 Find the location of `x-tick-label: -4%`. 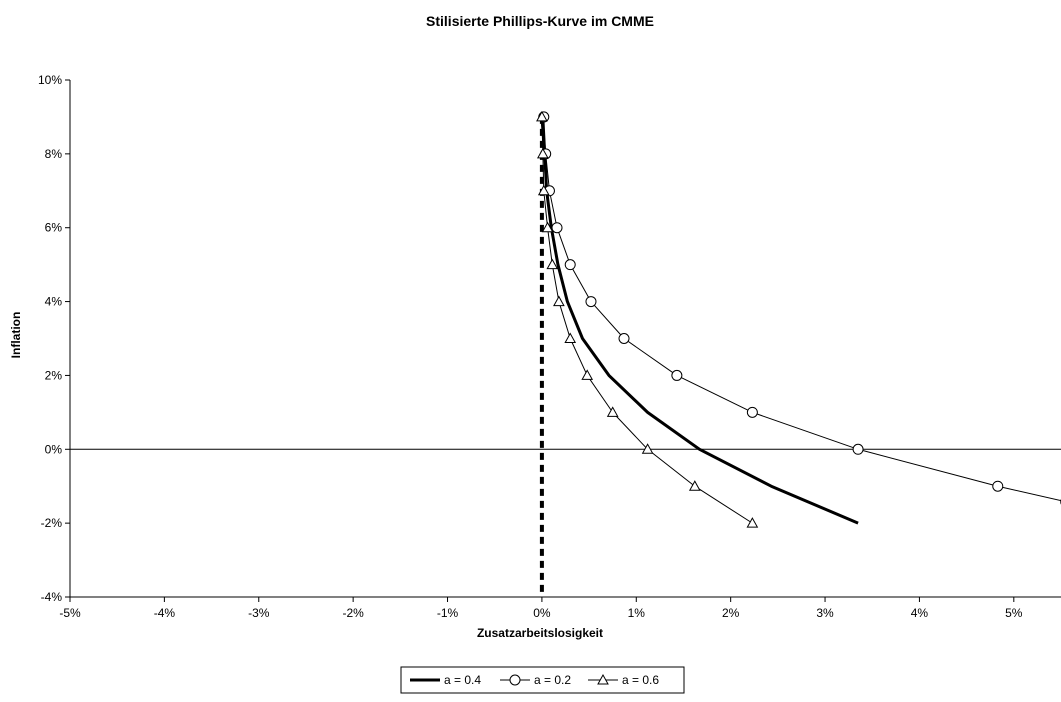

x-tick-label: -4% is located at coordinates (165, 613).